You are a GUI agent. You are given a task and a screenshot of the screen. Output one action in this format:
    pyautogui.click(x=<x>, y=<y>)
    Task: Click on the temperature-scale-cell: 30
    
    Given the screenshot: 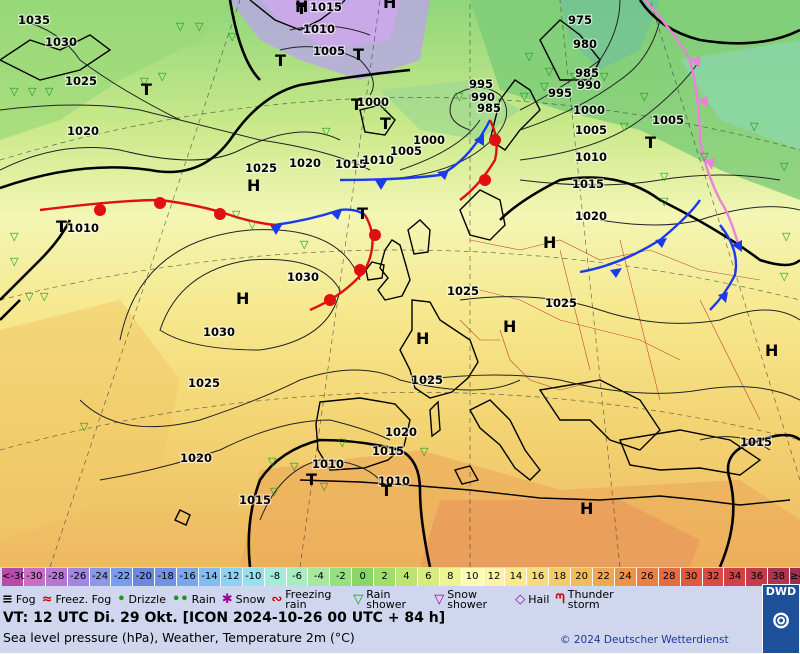 What is the action you would take?
    pyautogui.click(x=691, y=577)
    